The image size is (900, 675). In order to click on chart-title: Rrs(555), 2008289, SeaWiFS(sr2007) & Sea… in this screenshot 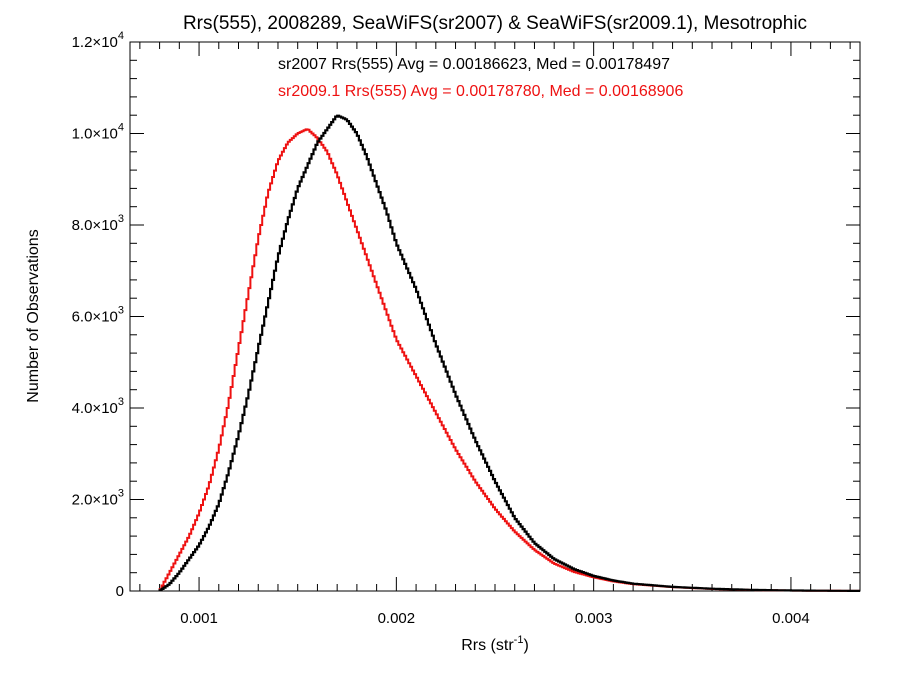, I will do `click(495, 23)`.